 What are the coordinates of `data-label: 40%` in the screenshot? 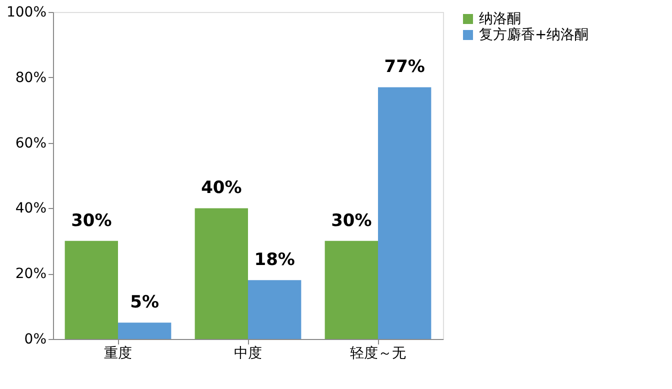 It's located at (221, 188).